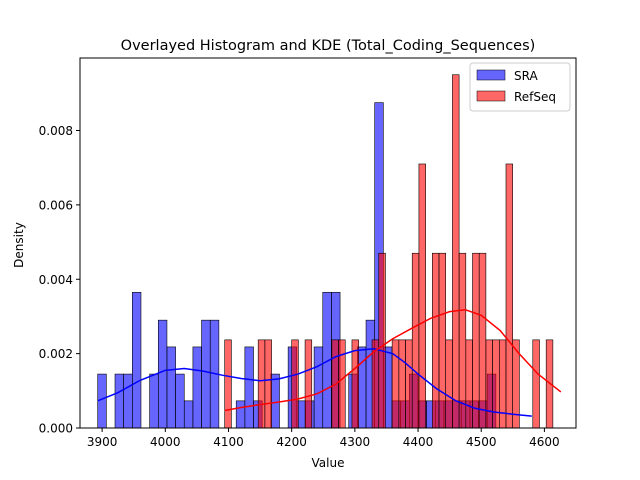 This screenshot has height=480, width=640. What do you see at coordinates (544, 442) in the screenshot?
I see `x-tick-label: 4600` at bounding box center [544, 442].